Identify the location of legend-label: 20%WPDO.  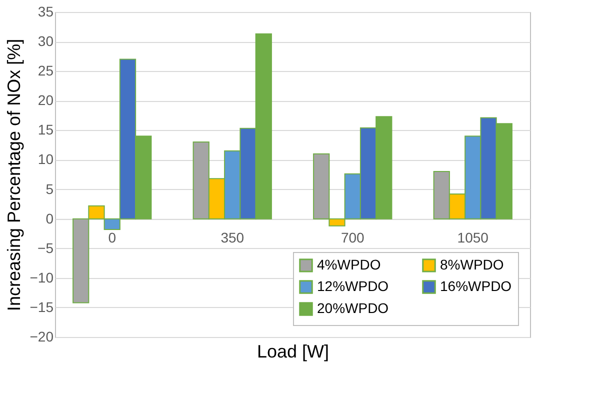
(353, 308).